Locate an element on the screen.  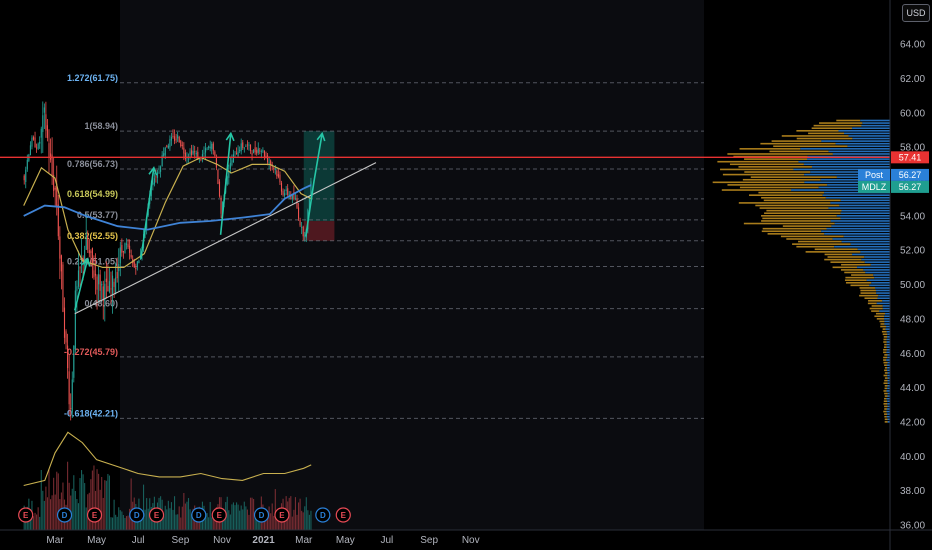
trendline is located at coordinates (225, 238).